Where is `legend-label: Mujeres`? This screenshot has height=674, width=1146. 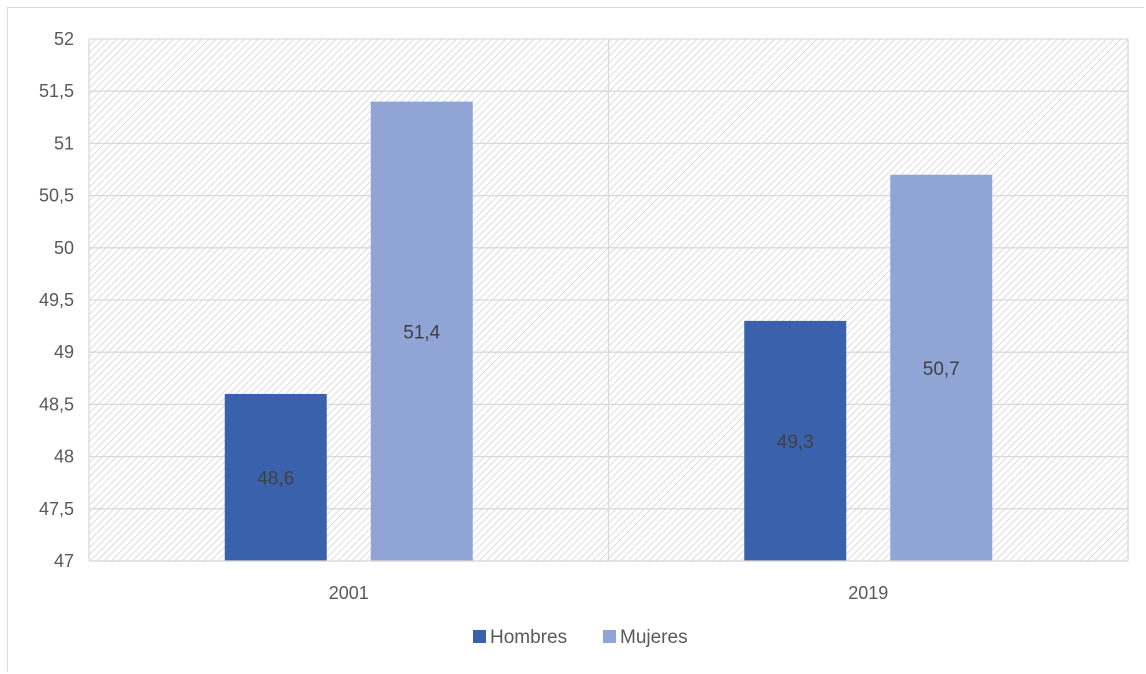
legend-label: Mujeres is located at coordinates (654, 637).